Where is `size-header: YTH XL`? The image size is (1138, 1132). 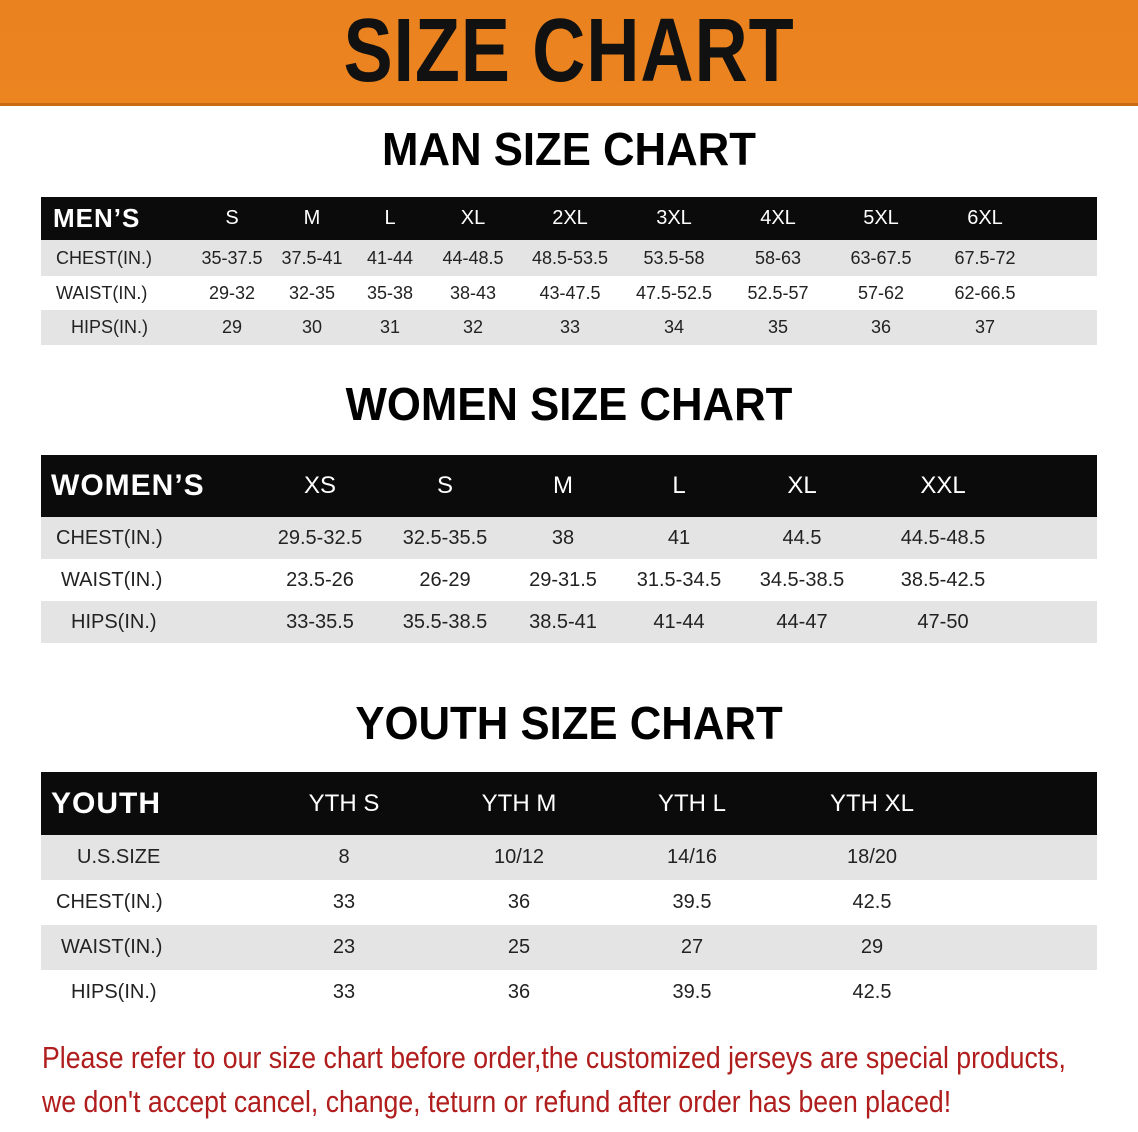
size-header: YTH XL is located at coordinates (872, 803).